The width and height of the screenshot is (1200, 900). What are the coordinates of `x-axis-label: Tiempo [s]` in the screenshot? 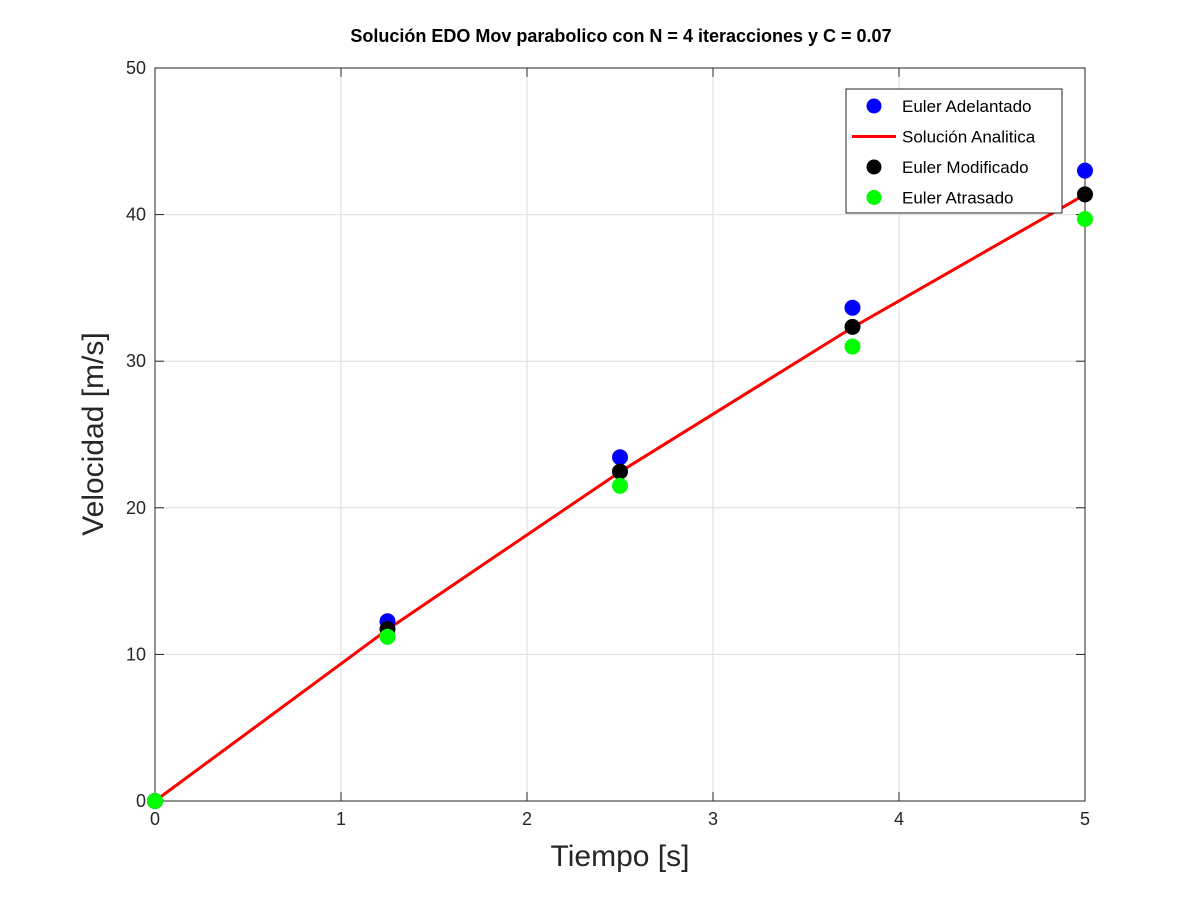 It's located at (620, 856).